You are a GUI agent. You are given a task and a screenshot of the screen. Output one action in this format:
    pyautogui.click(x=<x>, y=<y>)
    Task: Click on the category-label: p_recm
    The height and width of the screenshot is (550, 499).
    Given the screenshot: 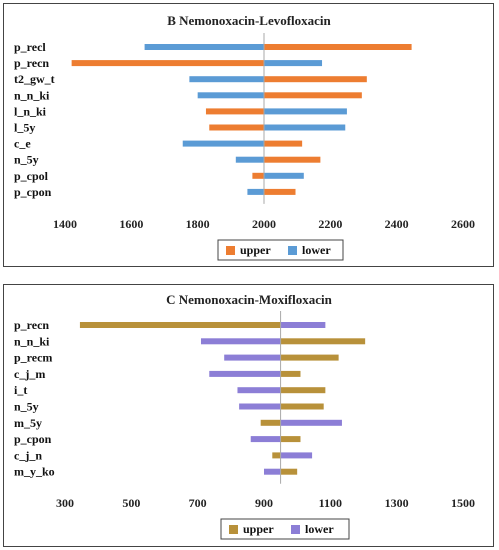 What is the action you would take?
    pyautogui.click(x=33, y=358)
    